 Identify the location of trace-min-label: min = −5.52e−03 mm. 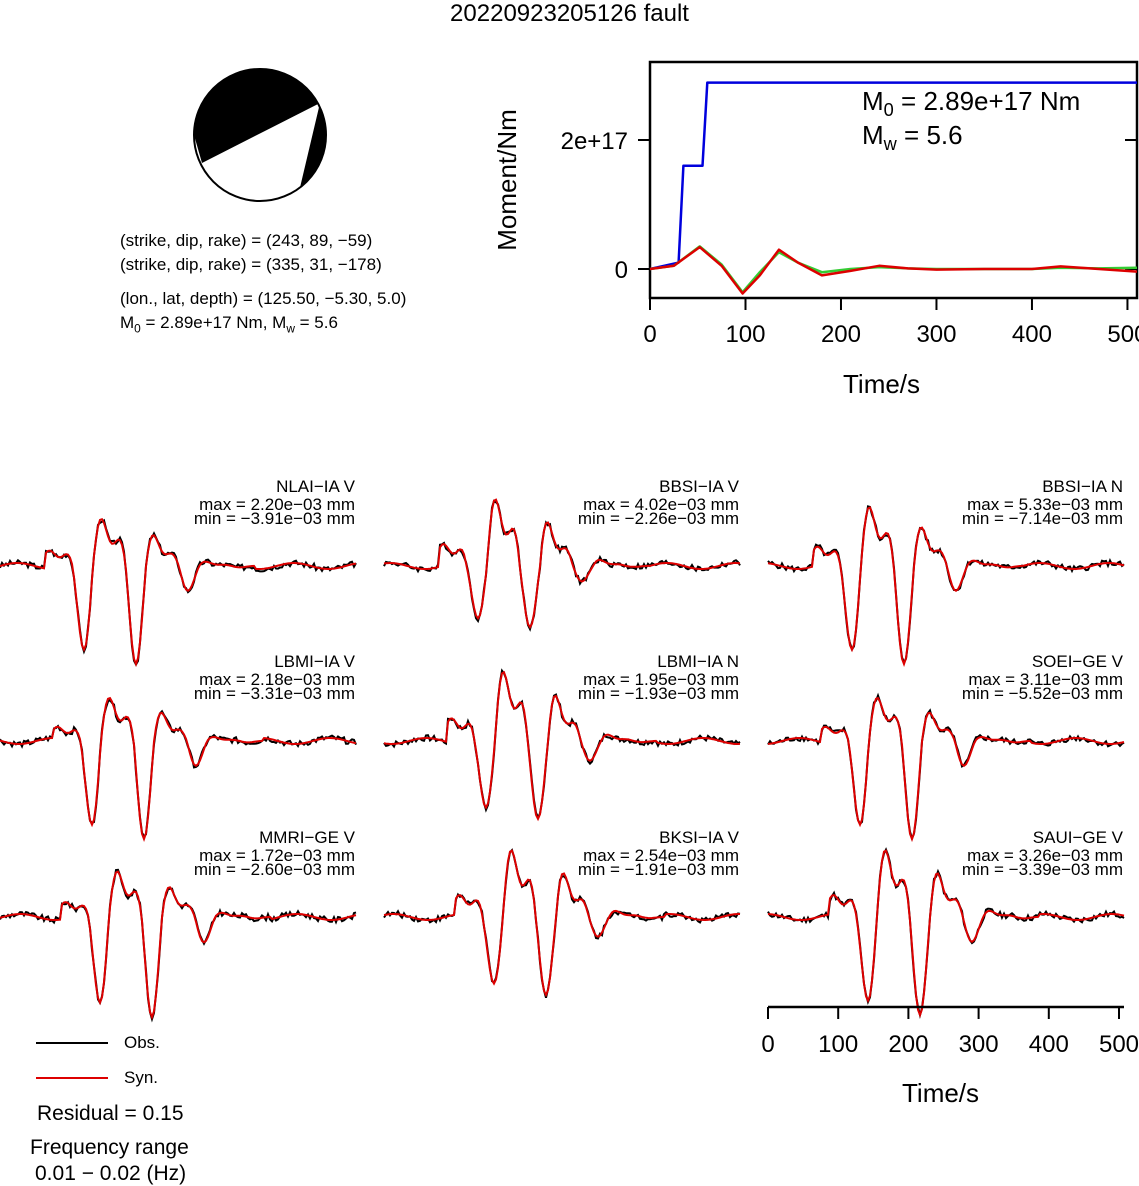
(1042, 693).